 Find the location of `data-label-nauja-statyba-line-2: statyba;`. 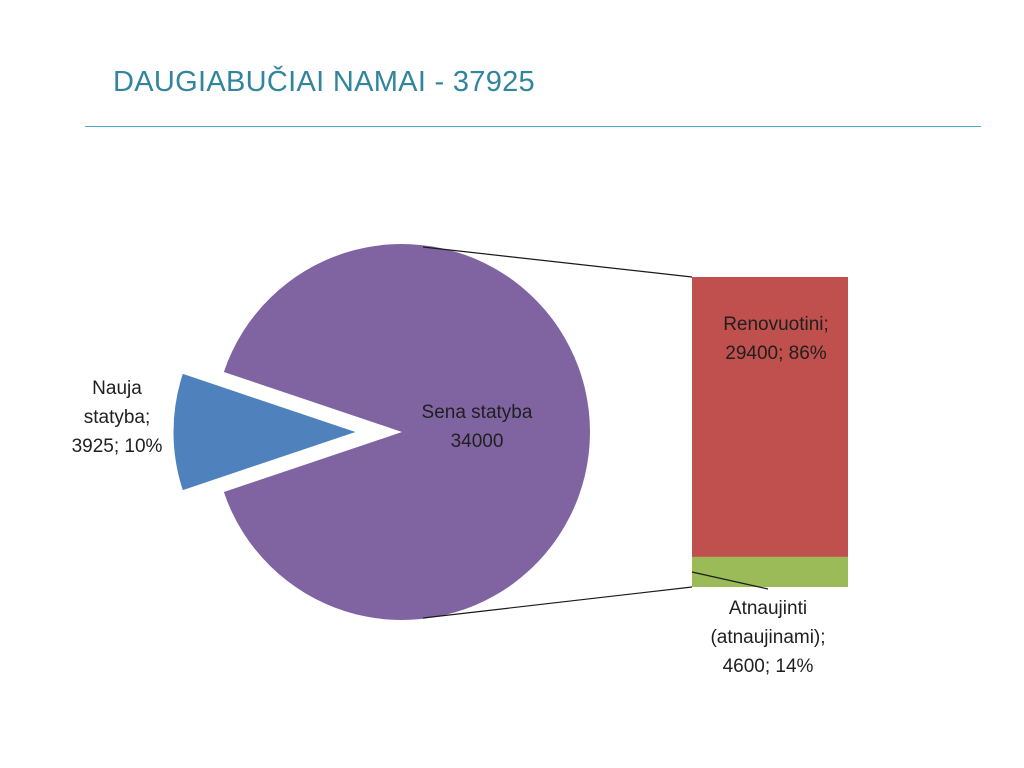

data-label-nauja-statyba-line-2: statyba; is located at coordinates (117, 417).